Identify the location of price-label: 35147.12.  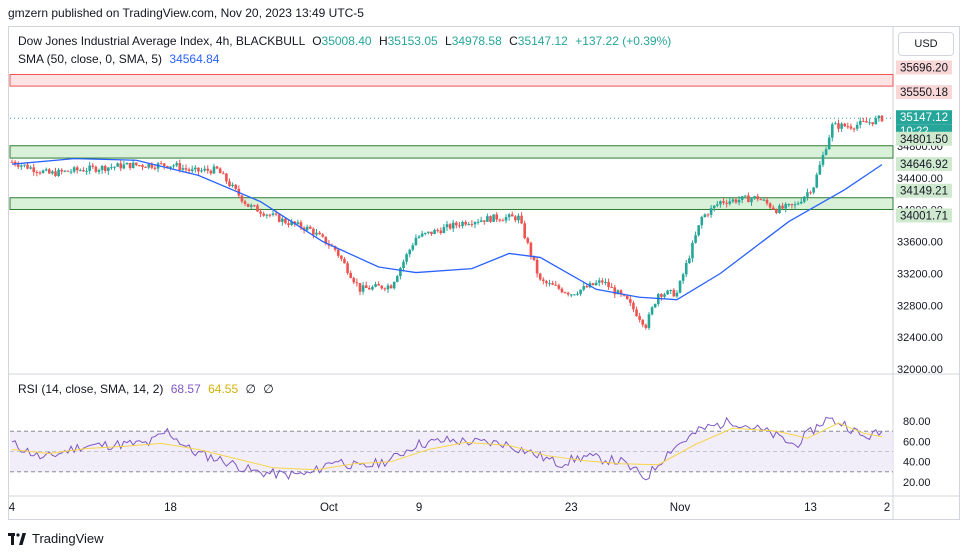
(924, 118).